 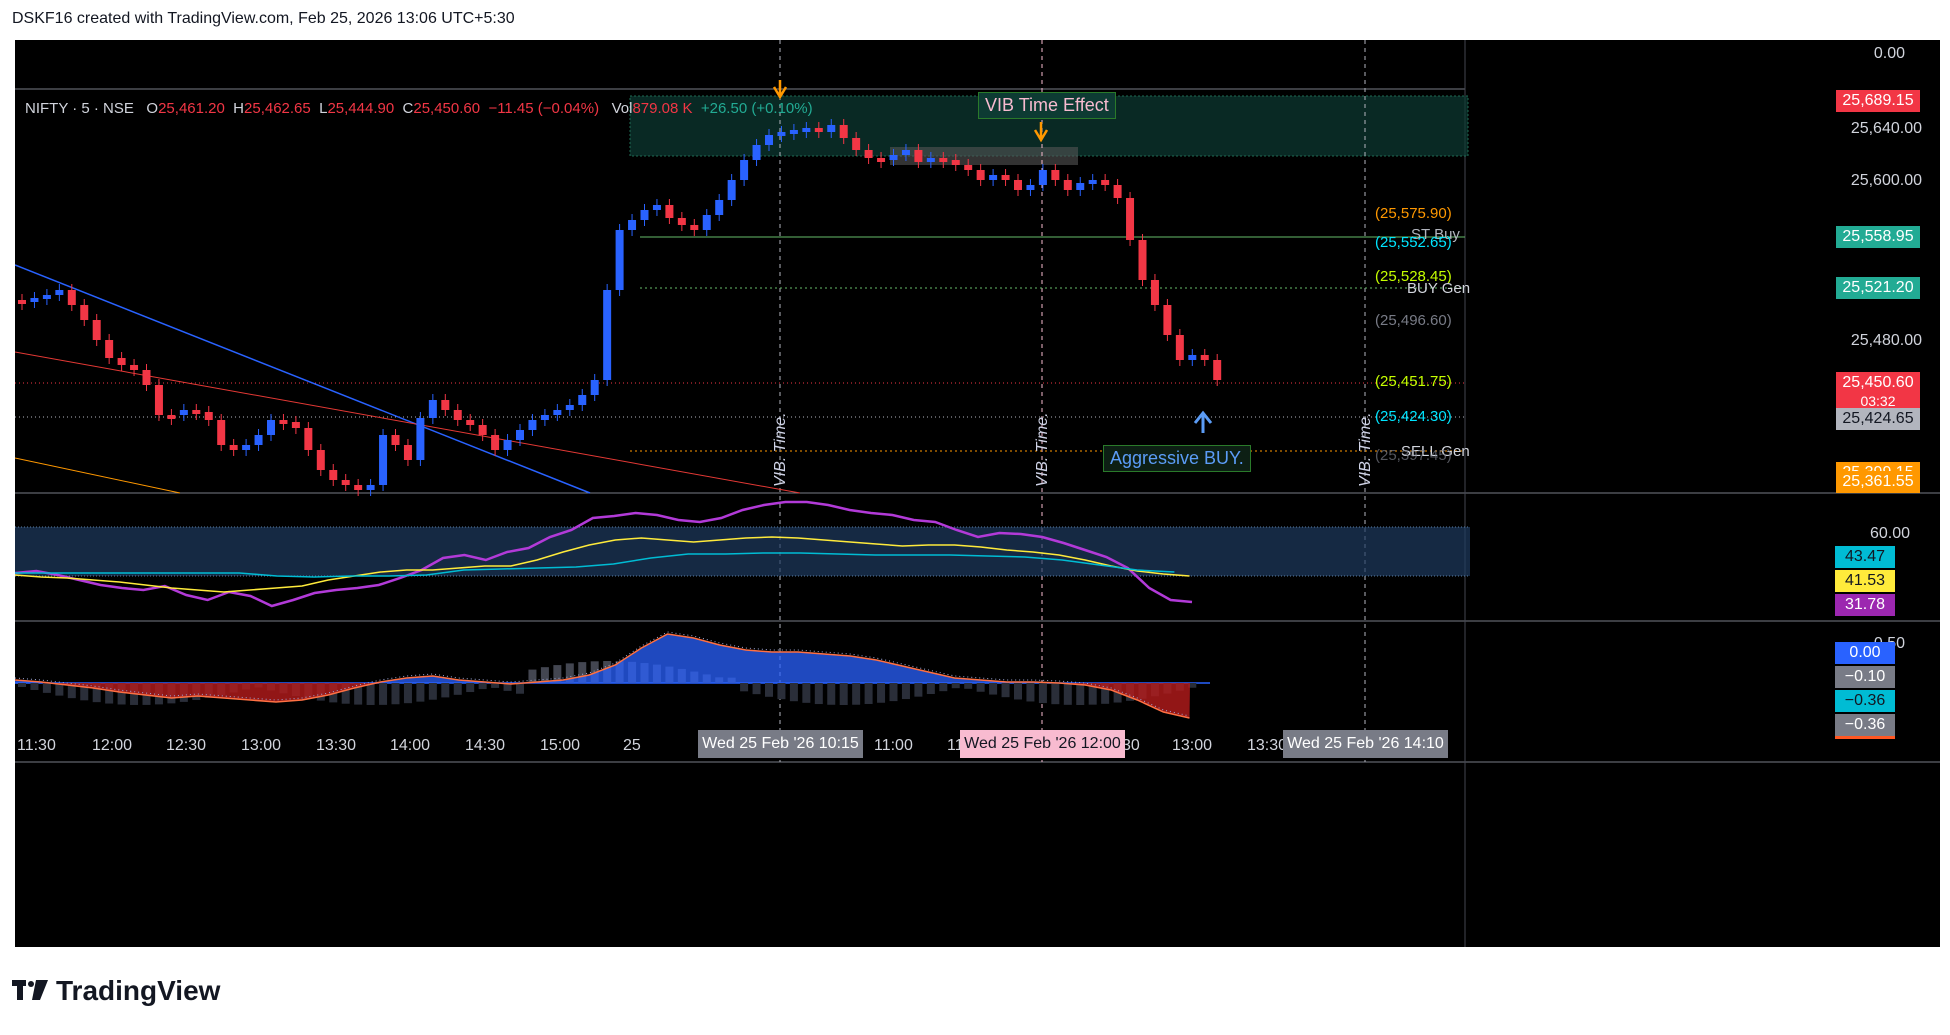 What do you see at coordinates (955, 745) in the screenshot?
I see `time-label: 11` at bounding box center [955, 745].